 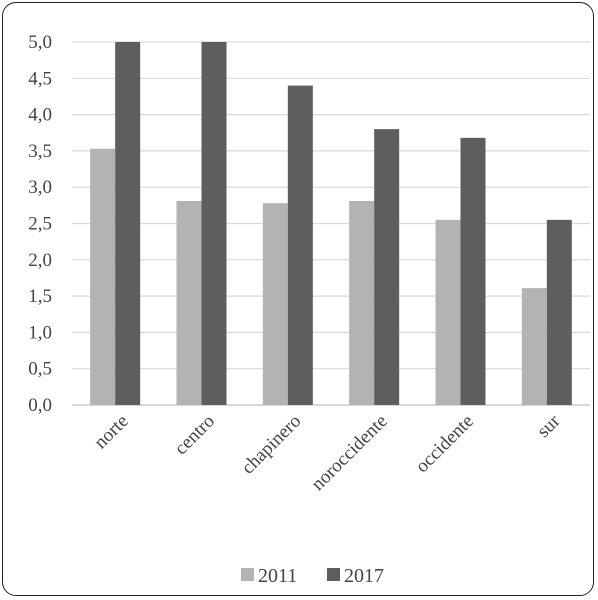 I want to click on y-tick-label: 4,5, so click(x=40, y=78).